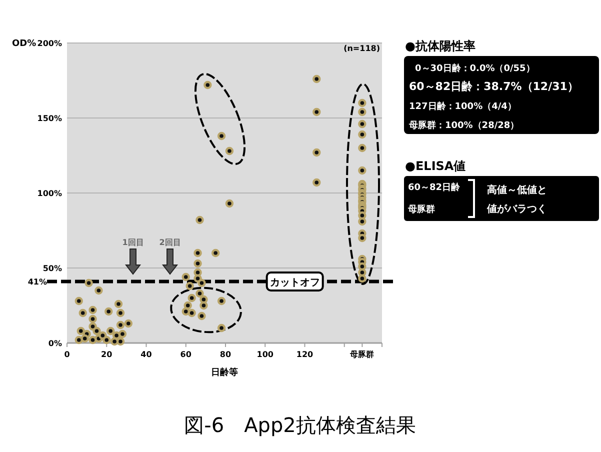  What do you see at coordinates (52, 268) in the screenshot?
I see `y-tick-label: 50%` at bounding box center [52, 268].